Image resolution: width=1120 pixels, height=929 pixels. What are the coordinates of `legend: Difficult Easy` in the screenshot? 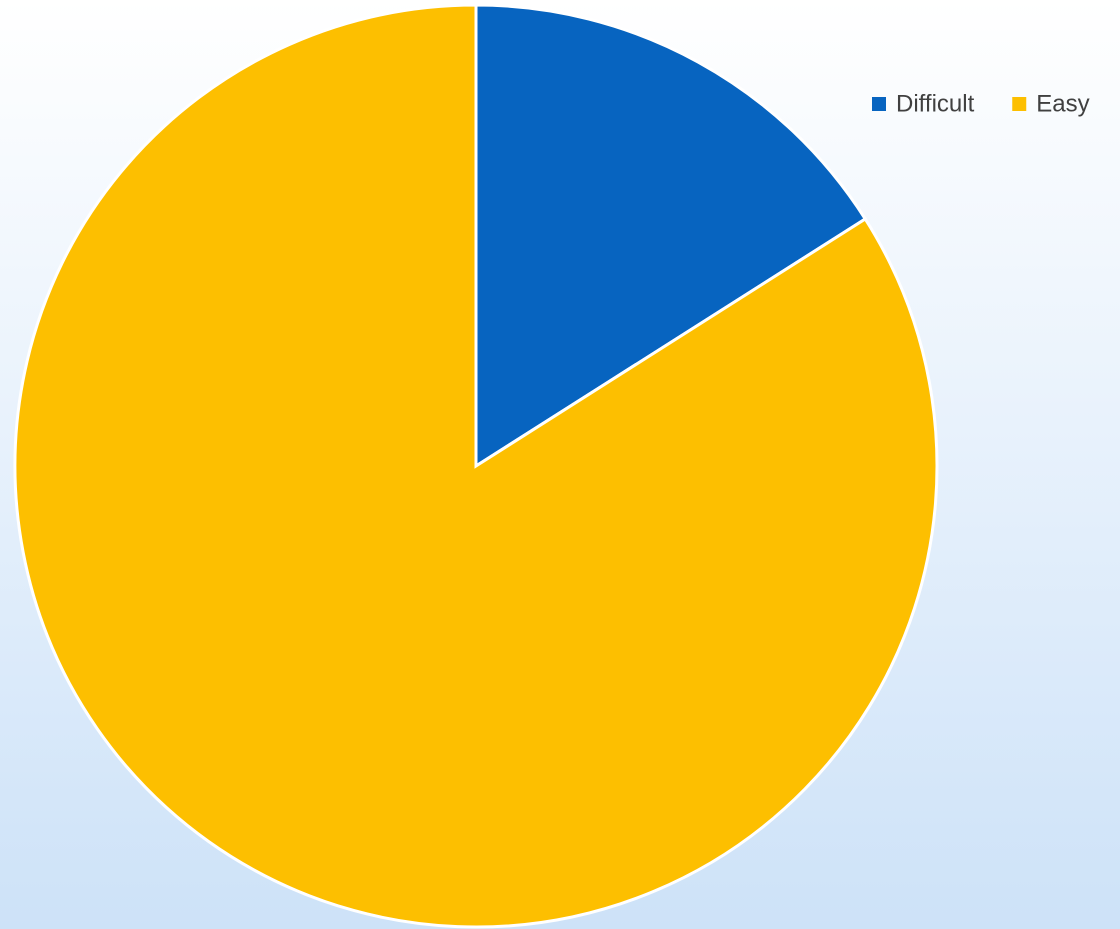 It's located at (981, 103).